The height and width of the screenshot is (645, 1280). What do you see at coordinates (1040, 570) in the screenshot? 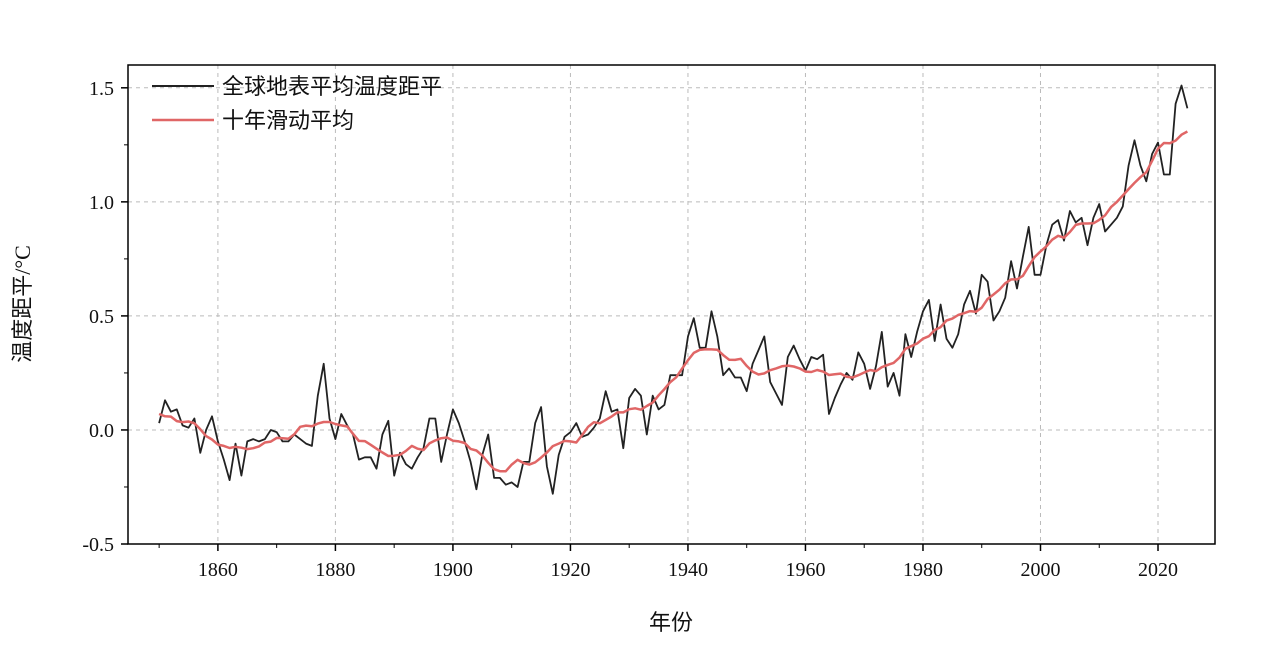
I see `x-tick-label: 2000` at bounding box center [1040, 570].